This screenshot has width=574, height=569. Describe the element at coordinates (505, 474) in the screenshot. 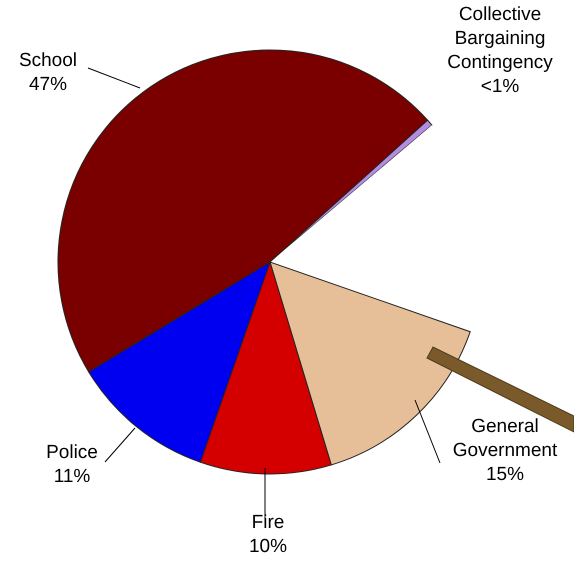

I see `data-label: 15%` at that location.